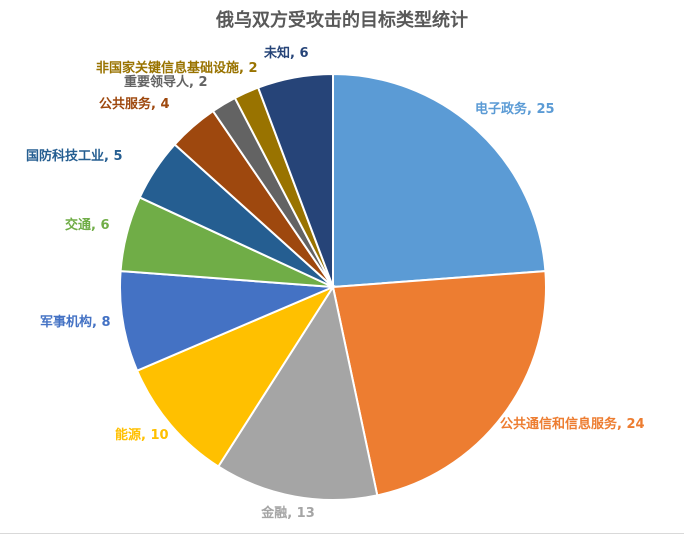 This screenshot has height=537, width=684. What do you see at coordinates (142, 435) in the screenshot?
I see `data-label-3: 能源, 10` at bounding box center [142, 435].